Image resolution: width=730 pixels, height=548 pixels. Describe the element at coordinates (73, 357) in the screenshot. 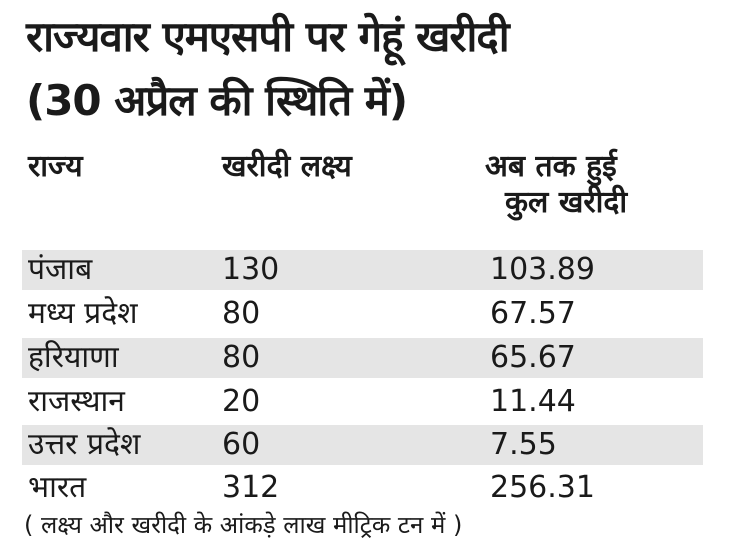

I see `cell-state: हरियाणा` at that location.